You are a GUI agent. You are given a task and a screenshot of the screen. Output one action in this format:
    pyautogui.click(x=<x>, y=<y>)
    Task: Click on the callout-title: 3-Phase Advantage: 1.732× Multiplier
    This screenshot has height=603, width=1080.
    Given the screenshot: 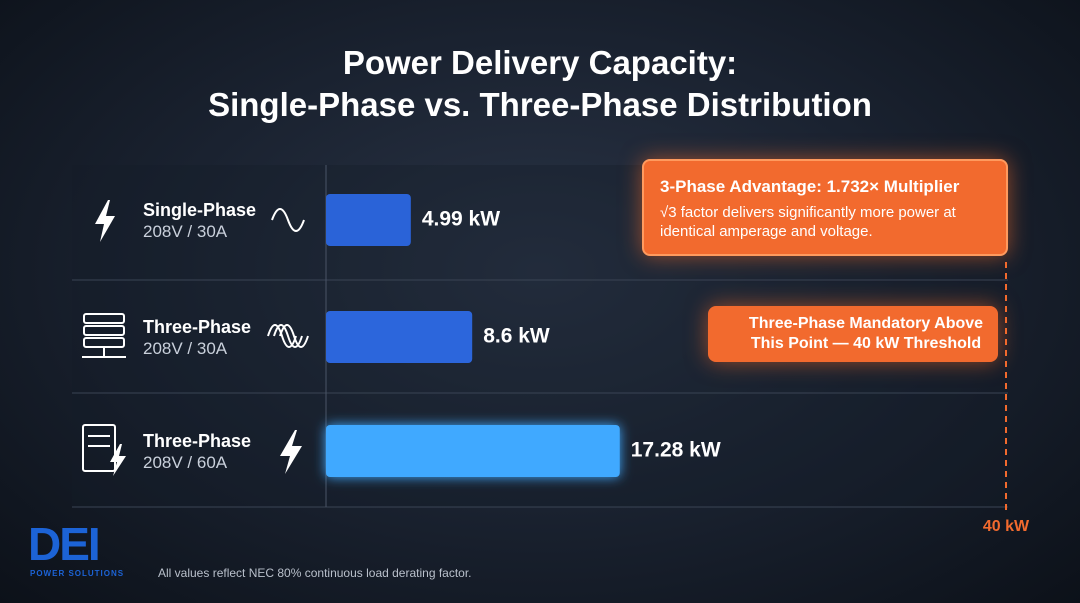 What is the action you would take?
    pyautogui.click(x=810, y=186)
    